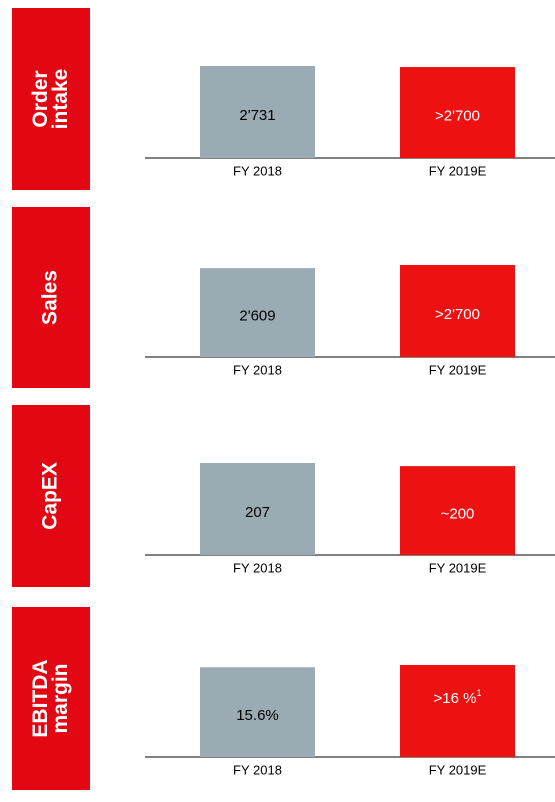 The width and height of the screenshot is (555, 802). What do you see at coordinates (60, 698) in the screenshot?
I see `title-line: margin` at bounding box center [60, 698].